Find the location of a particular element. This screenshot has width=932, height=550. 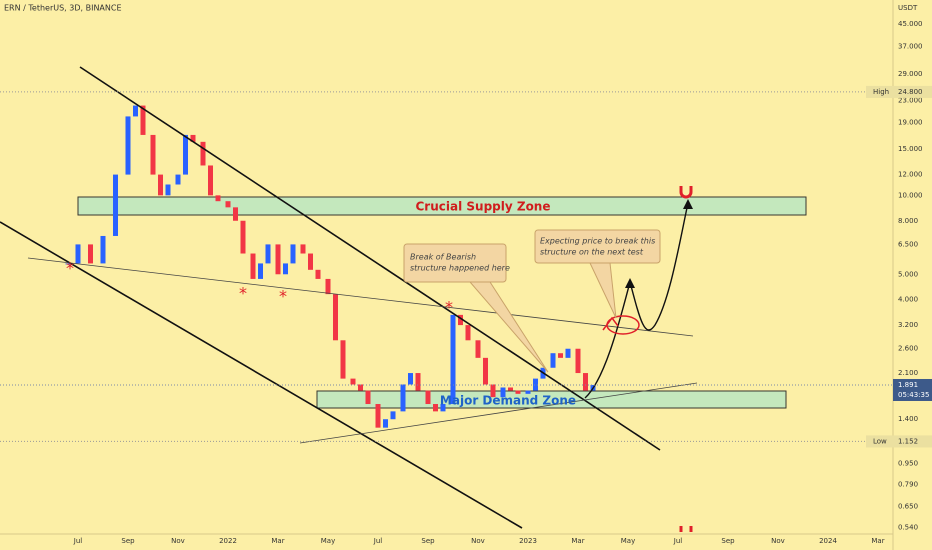

high-tag-box is located at coordinates (899, 91).